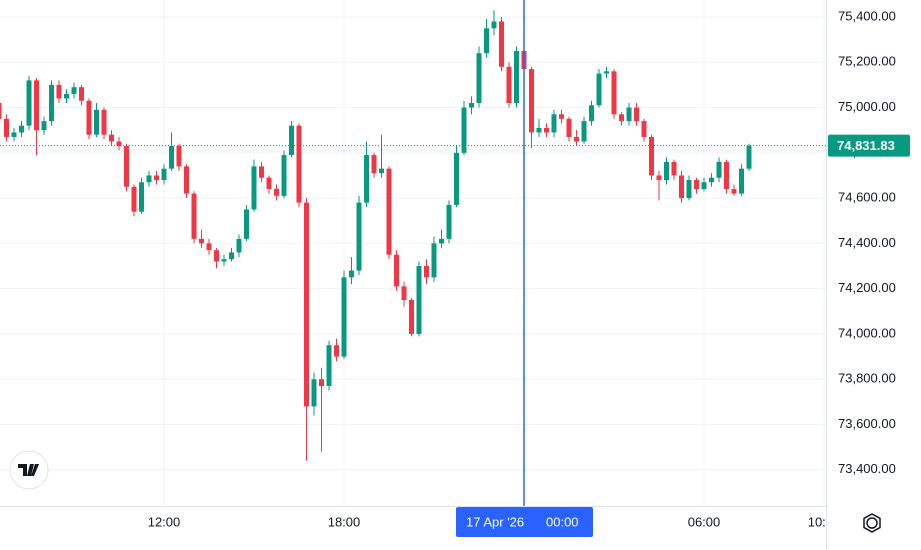  What do you see at coordinates (867, 15) in the screenshot?
I see `y-tick-label: 75,400.00` at bounding box center [867, 15].